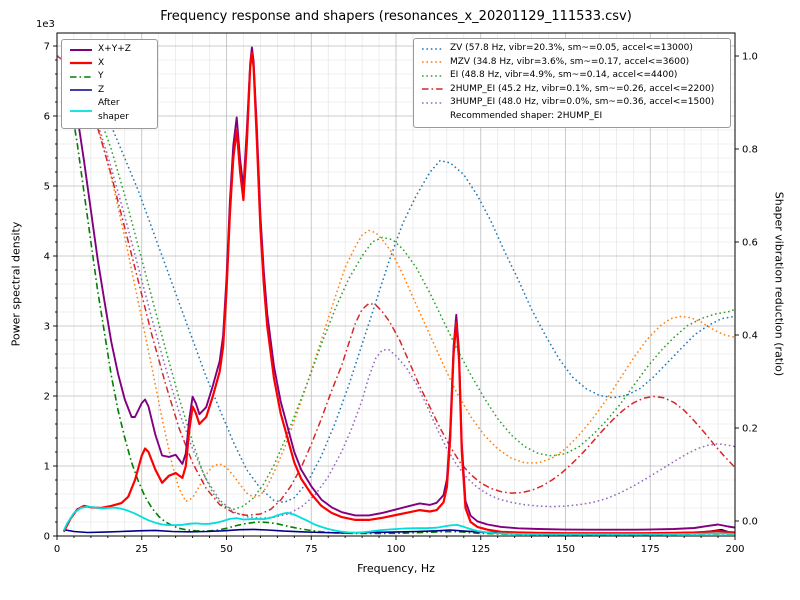  I want to click on svg-text: 2, so click(47, 397).